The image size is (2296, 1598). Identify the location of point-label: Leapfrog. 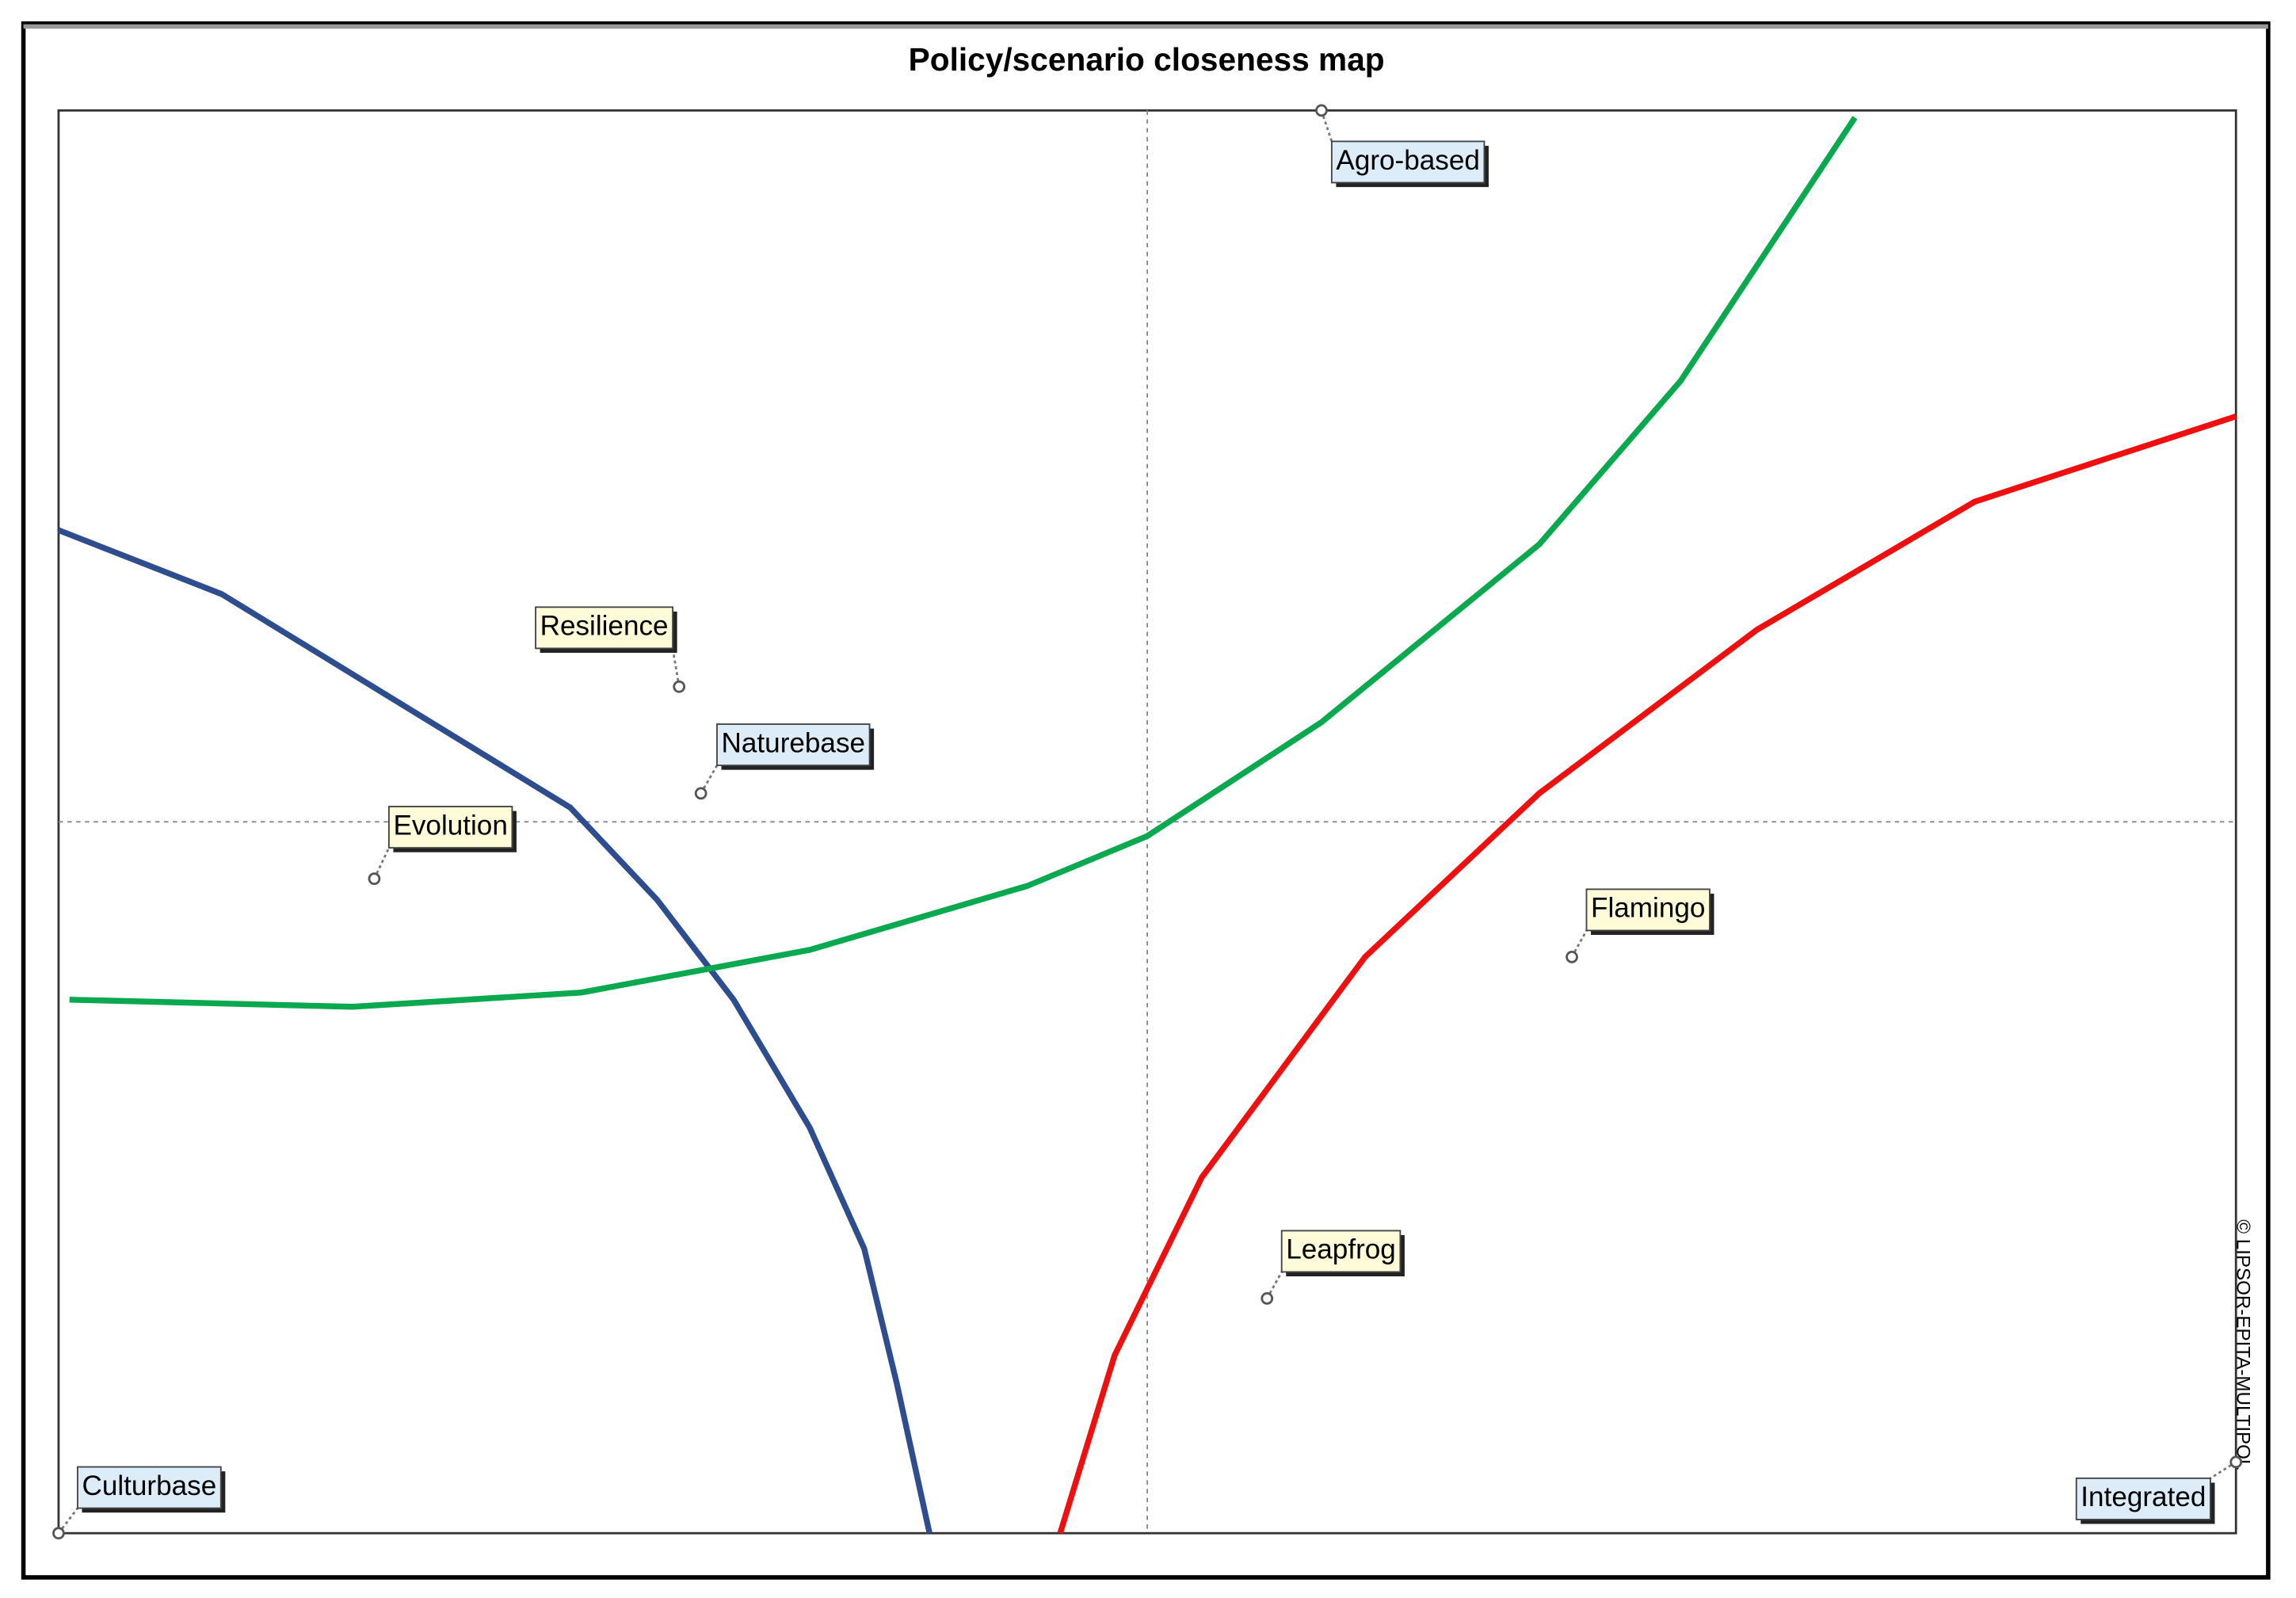
(1341, 1249).